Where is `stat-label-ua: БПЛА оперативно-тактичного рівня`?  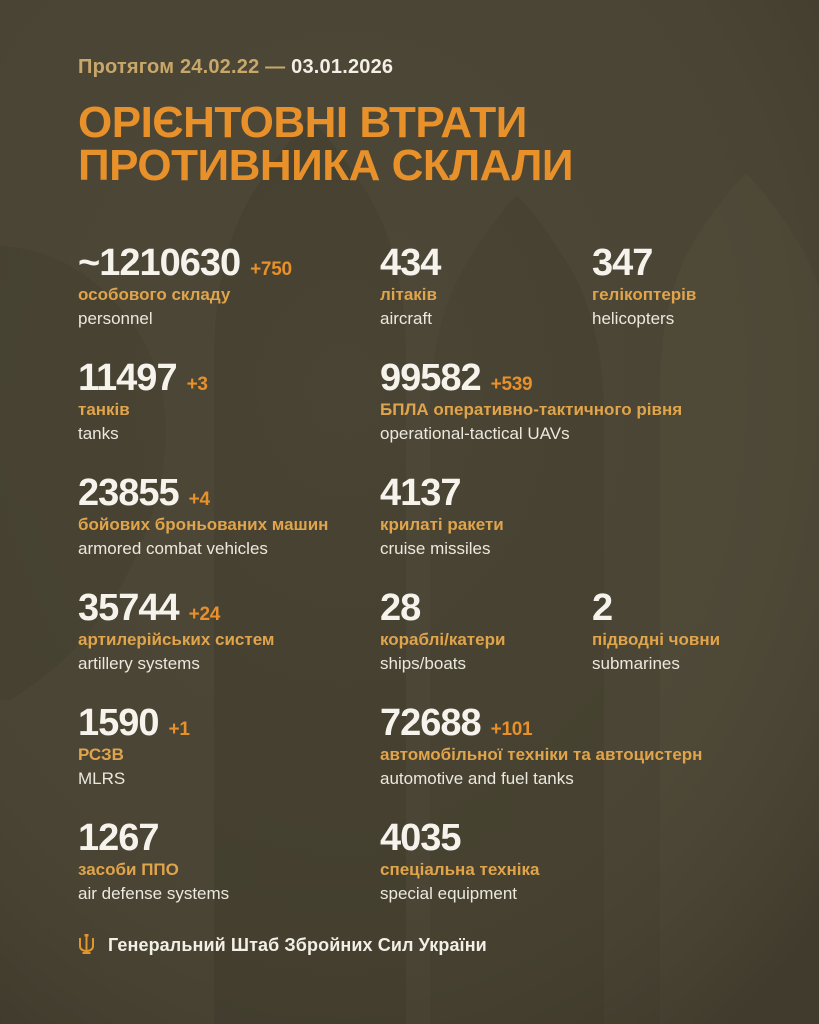
stat-label-ua: БПЛА оперативно-тактичного рівня is located at coordinates (531, 410).